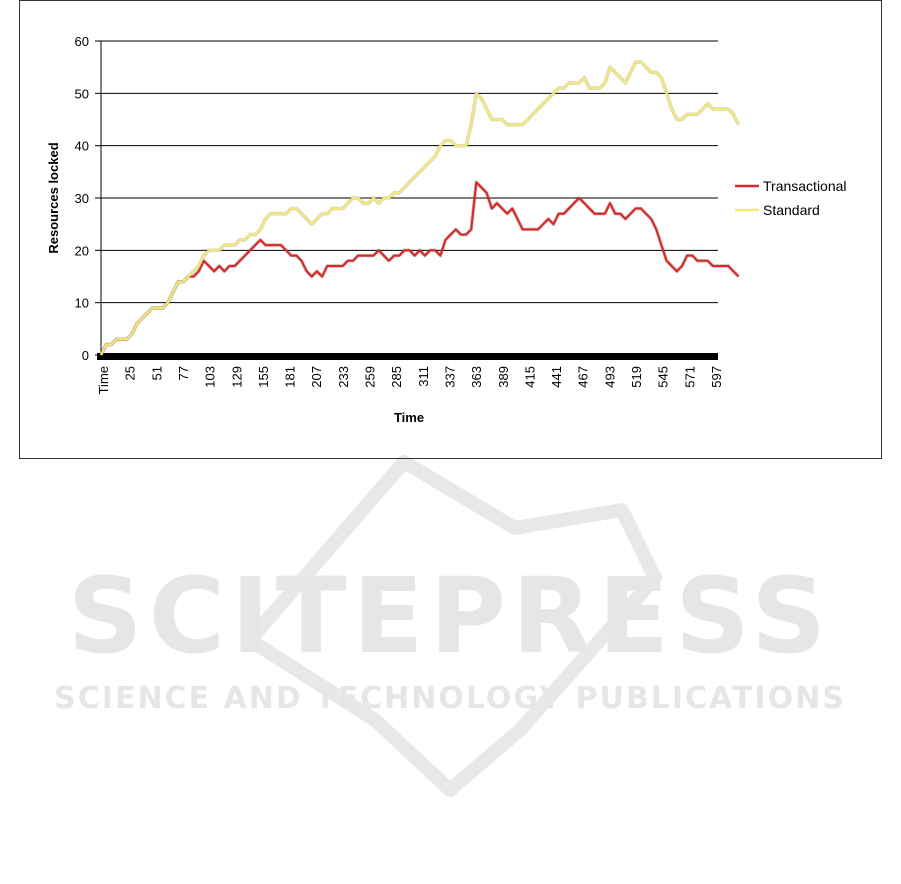 The width and height of the screenshot is (901, 884). I want to click on y-tick-label: 60, so click(82, 41).